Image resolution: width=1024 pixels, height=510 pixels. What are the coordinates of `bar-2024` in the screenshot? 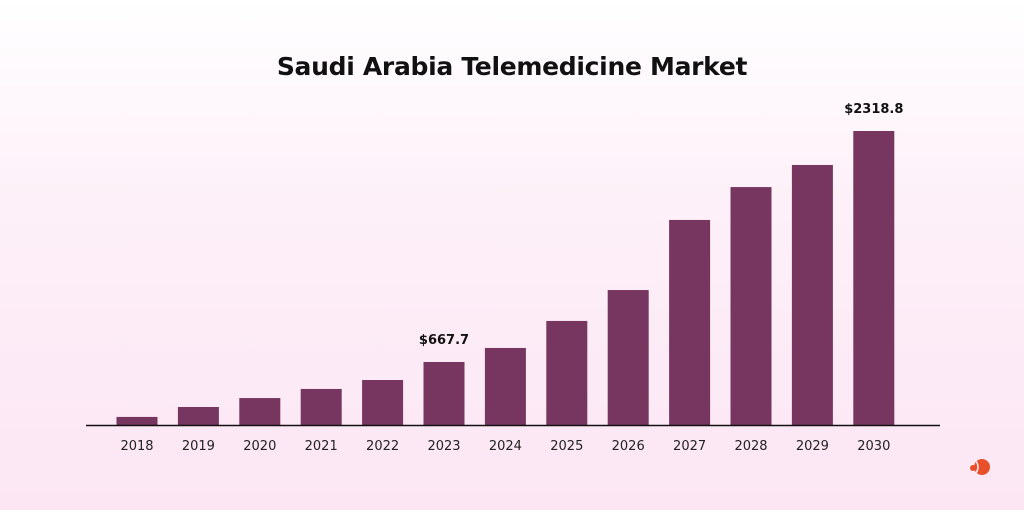 It's located at (505, 386).